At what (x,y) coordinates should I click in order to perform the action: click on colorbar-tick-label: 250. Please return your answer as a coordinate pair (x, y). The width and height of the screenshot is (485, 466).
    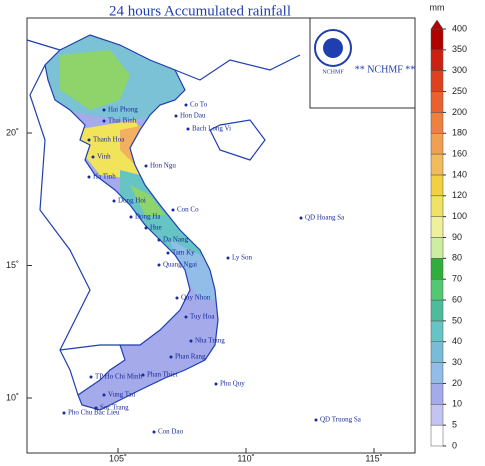
    Looking at the image, I should click on (459, 91).